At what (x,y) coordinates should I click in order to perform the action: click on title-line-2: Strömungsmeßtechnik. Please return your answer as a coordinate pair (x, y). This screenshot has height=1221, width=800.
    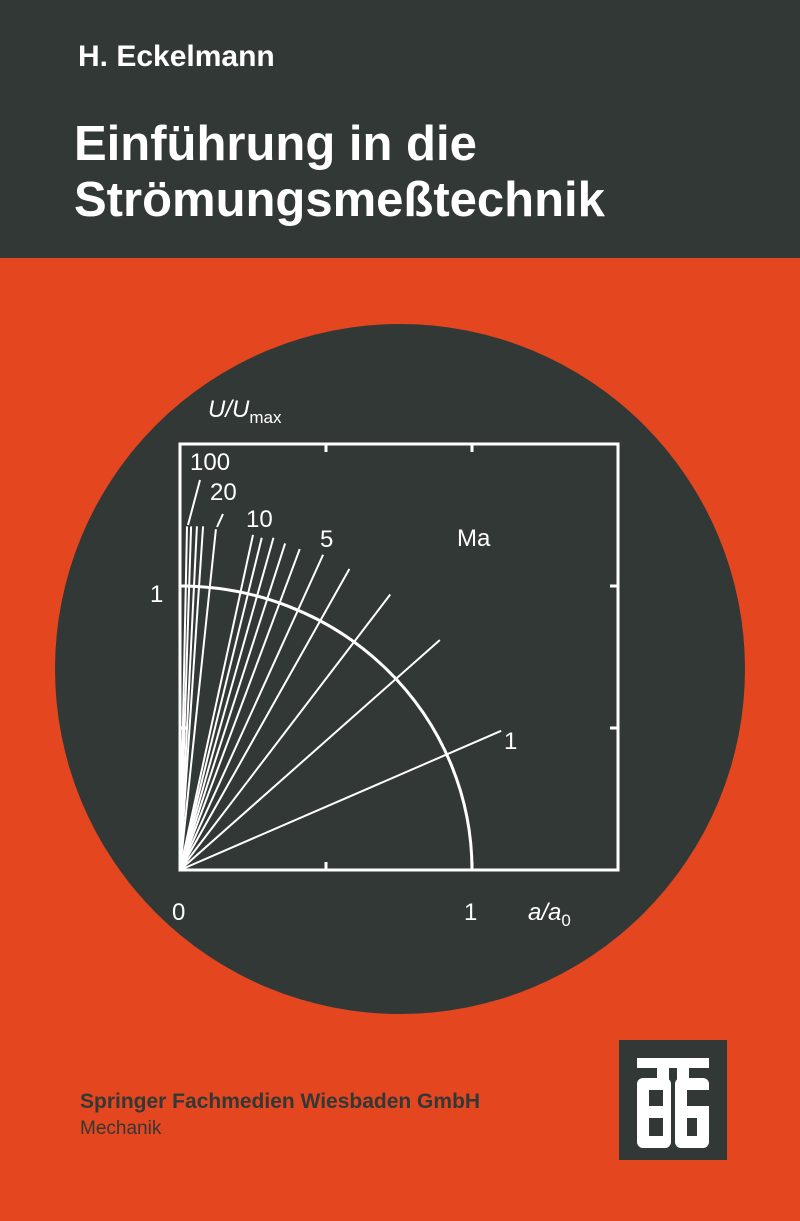
    Looking at the image, I should click on (339, 200).